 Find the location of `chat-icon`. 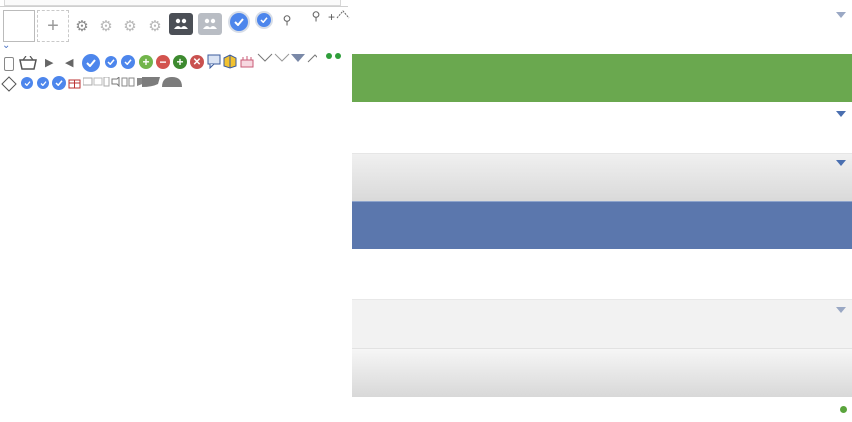

chat-icon is located at coordinates (214, 61).